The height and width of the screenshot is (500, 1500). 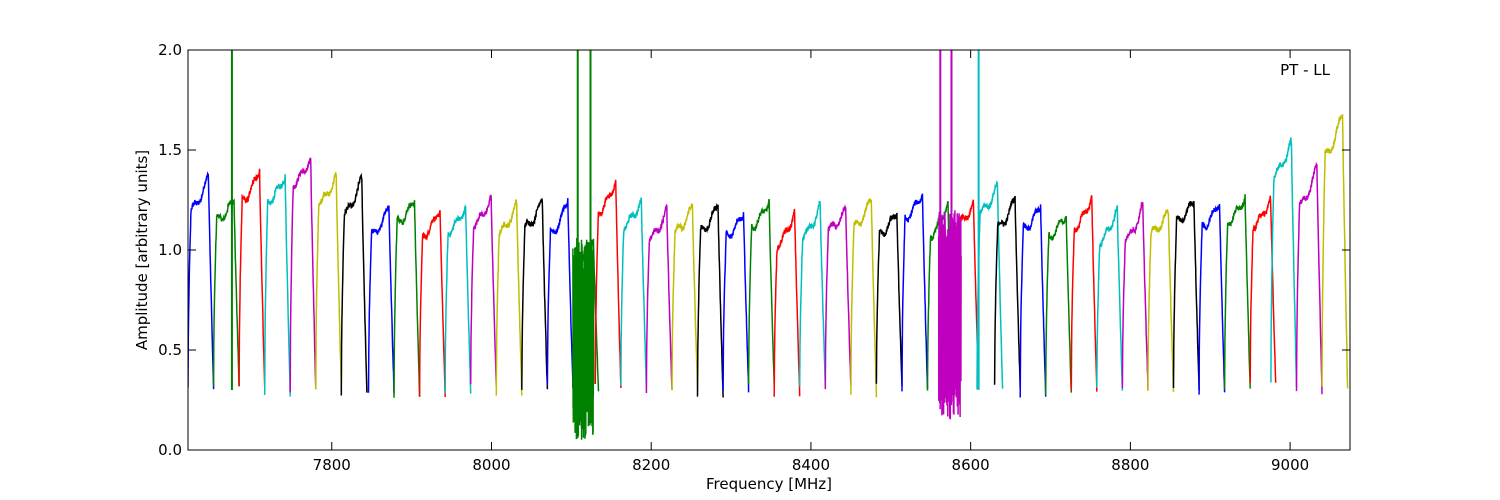 I want to click on y-tick-label: 1.5, so click(x=170, y=150).